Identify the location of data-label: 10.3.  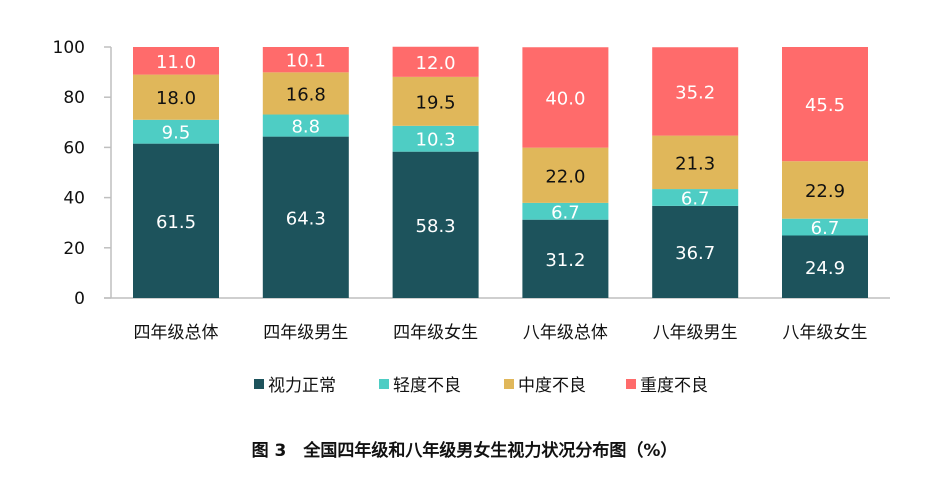
(436, 140).